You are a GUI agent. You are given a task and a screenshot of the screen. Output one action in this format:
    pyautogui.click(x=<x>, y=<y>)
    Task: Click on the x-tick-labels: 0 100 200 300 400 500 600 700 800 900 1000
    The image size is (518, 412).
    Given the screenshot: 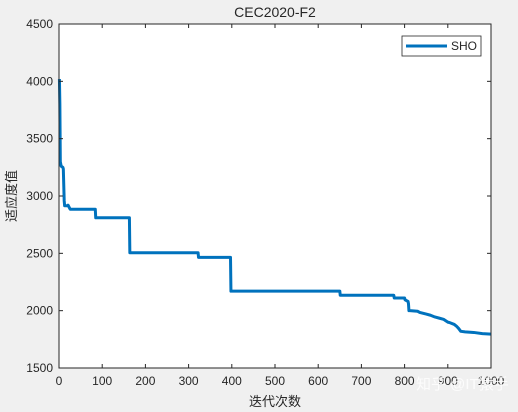 What is the action you would take?
    pyautogui.click(x=280, y=381)
    